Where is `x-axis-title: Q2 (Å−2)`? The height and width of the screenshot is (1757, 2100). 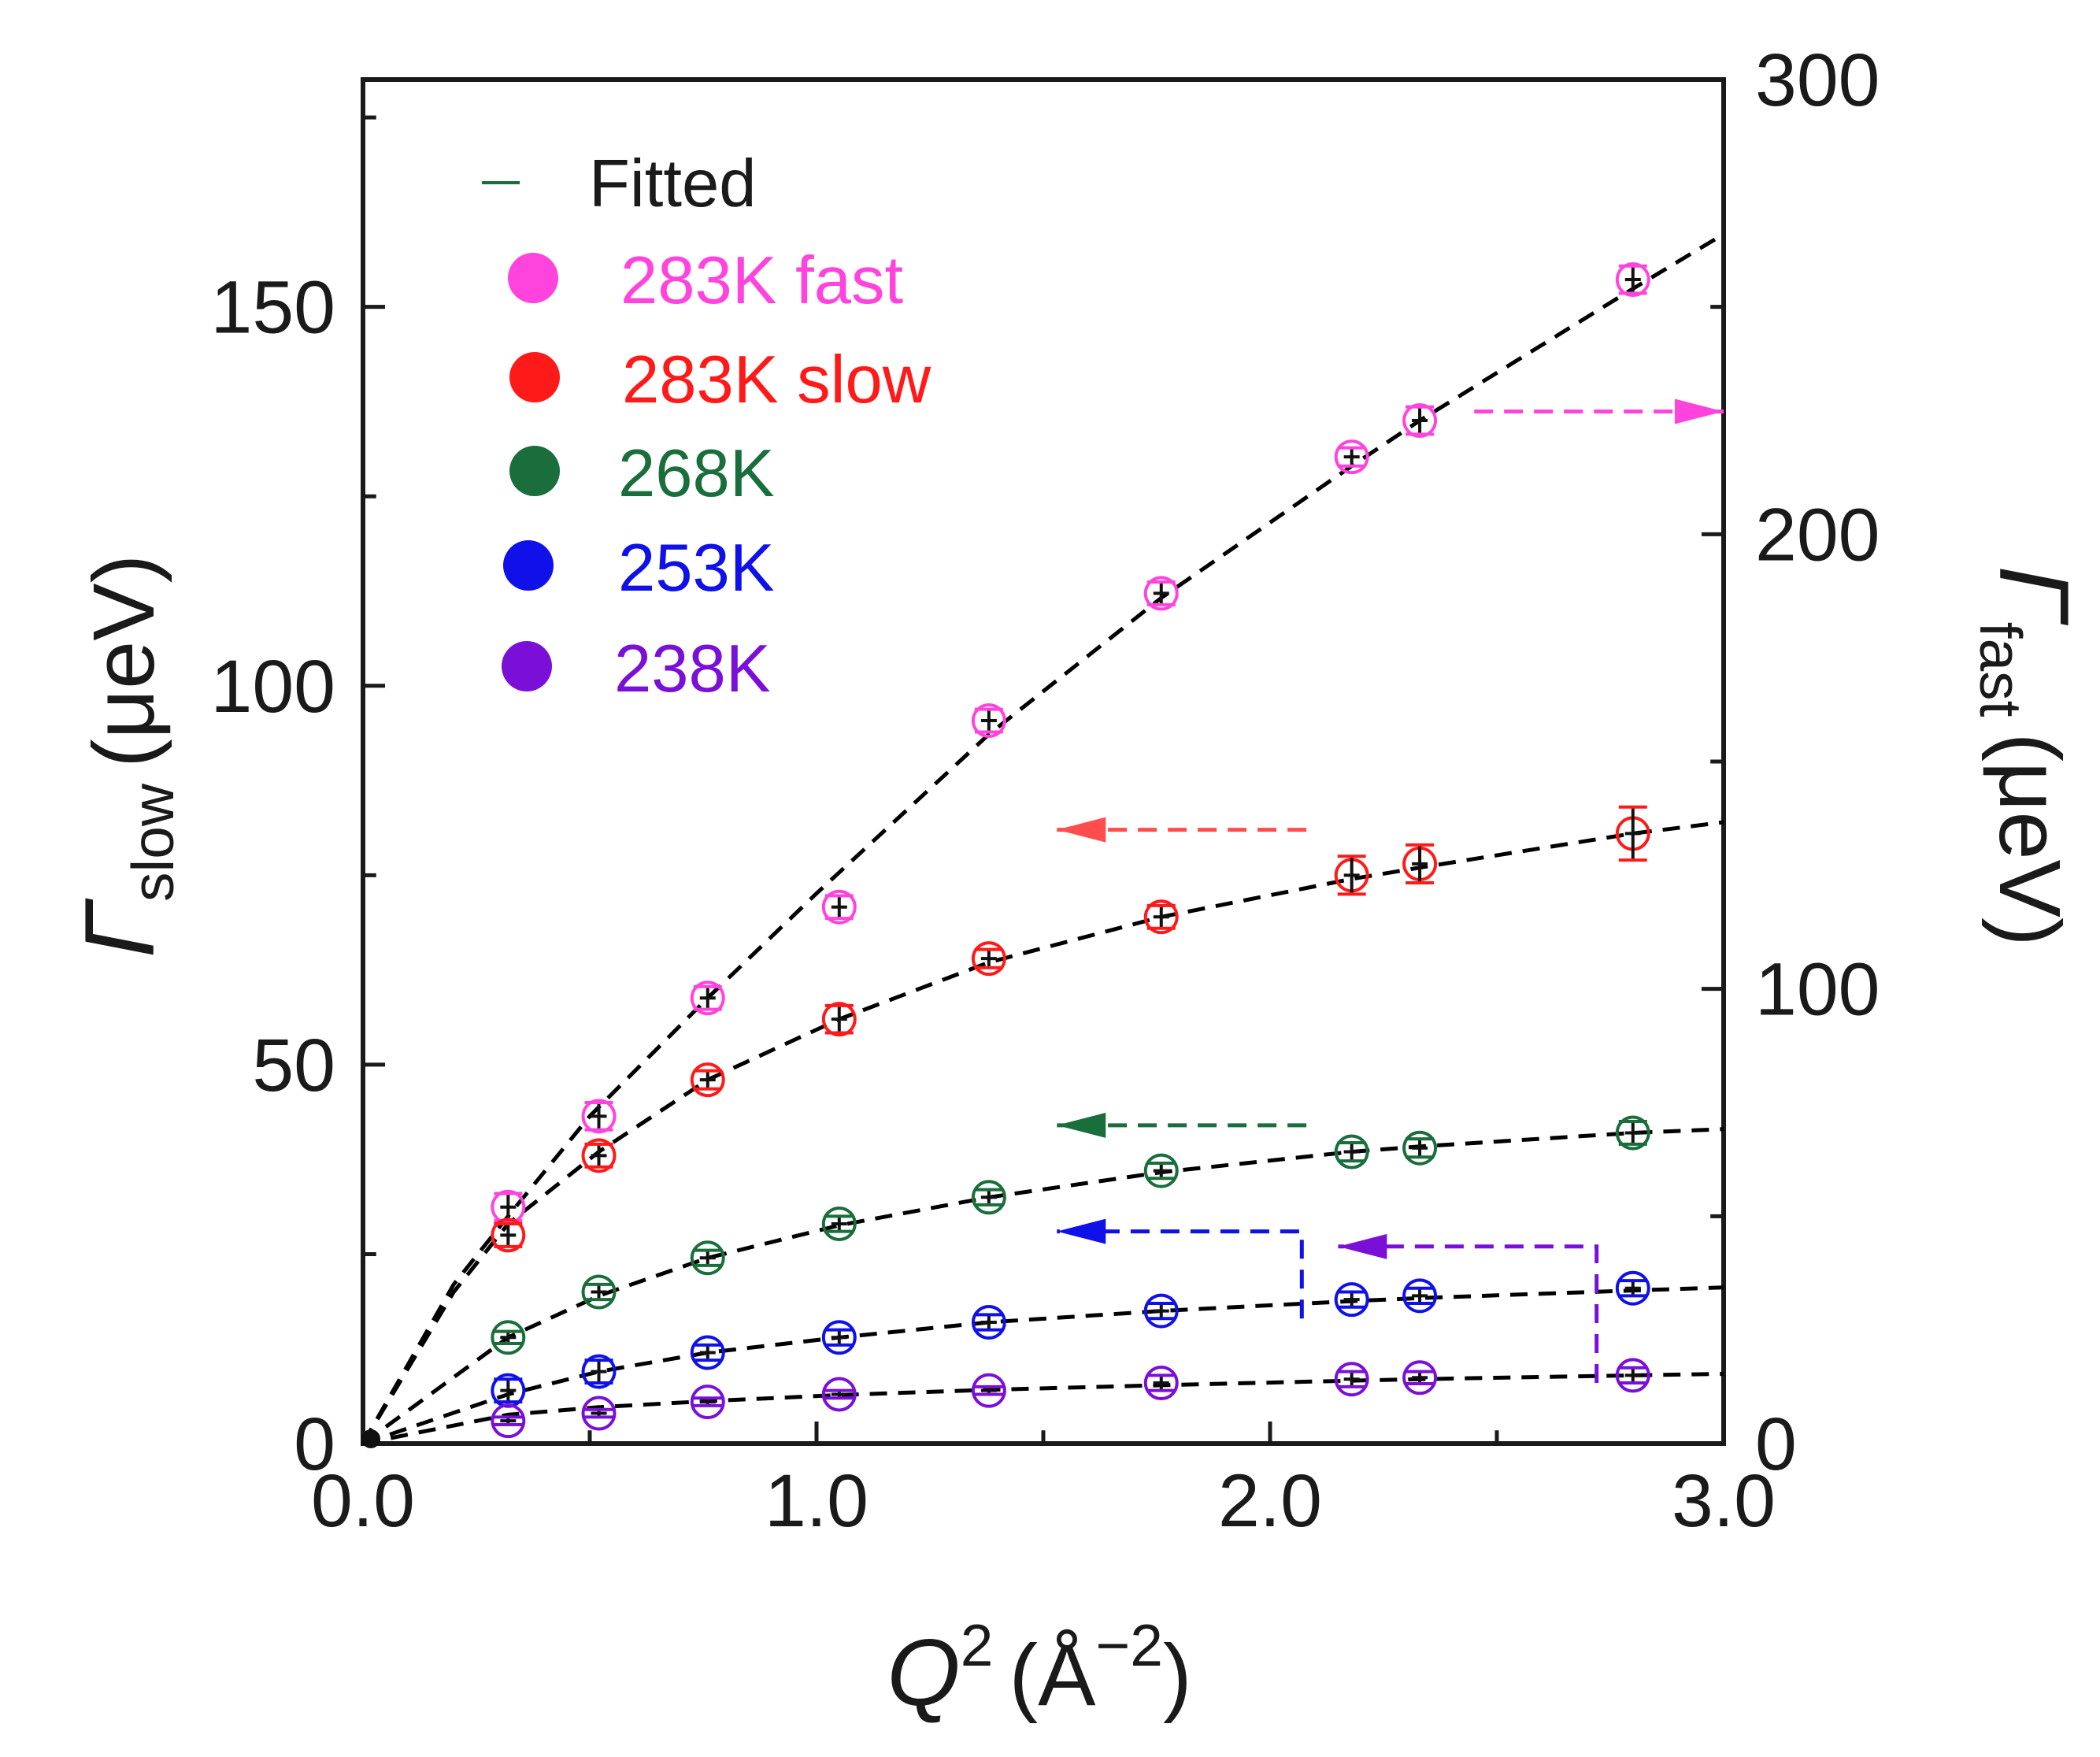 x-axis-title: Q2 (Å−2) is located at coordinates (1039, 1669).